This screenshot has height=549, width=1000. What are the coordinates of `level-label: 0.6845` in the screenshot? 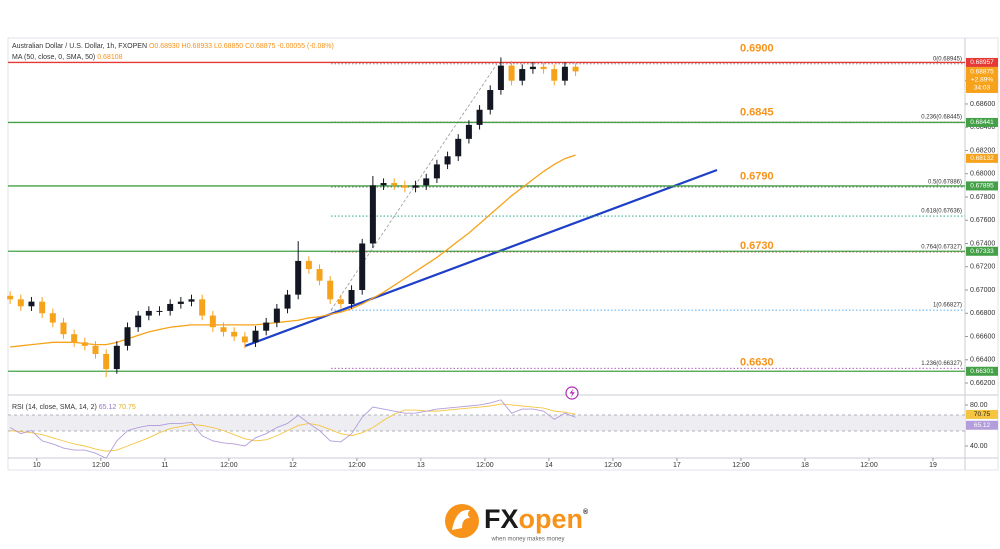 It's located at (757, 112).